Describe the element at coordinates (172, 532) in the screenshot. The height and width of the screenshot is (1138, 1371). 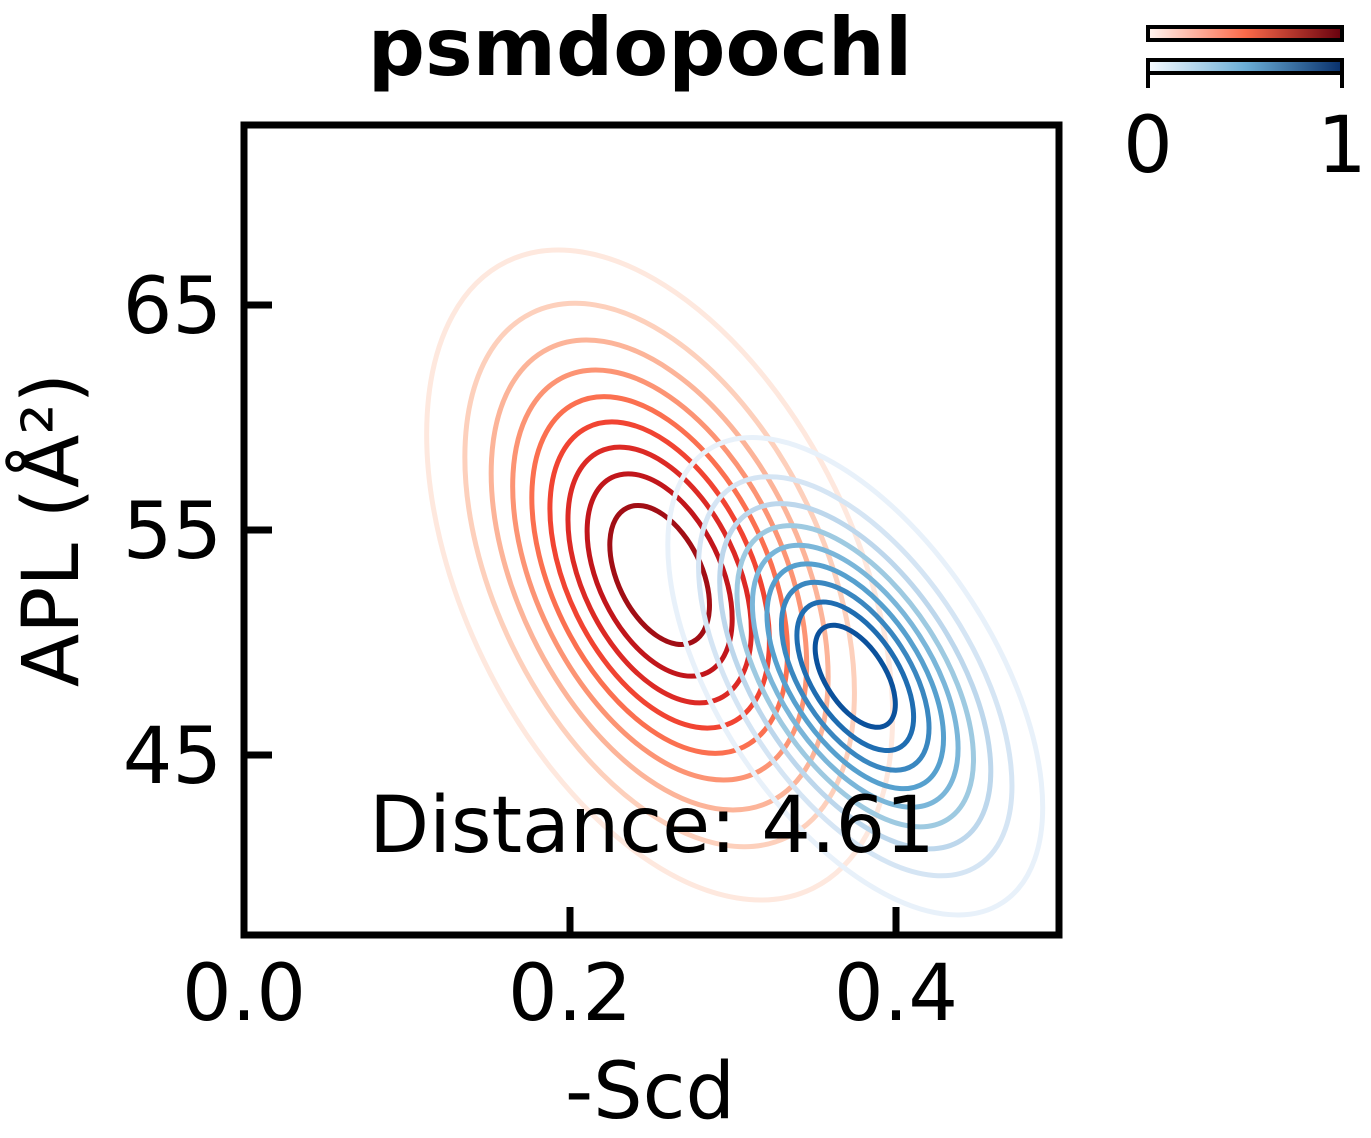
I see `y-tick-label: 55` at that location.